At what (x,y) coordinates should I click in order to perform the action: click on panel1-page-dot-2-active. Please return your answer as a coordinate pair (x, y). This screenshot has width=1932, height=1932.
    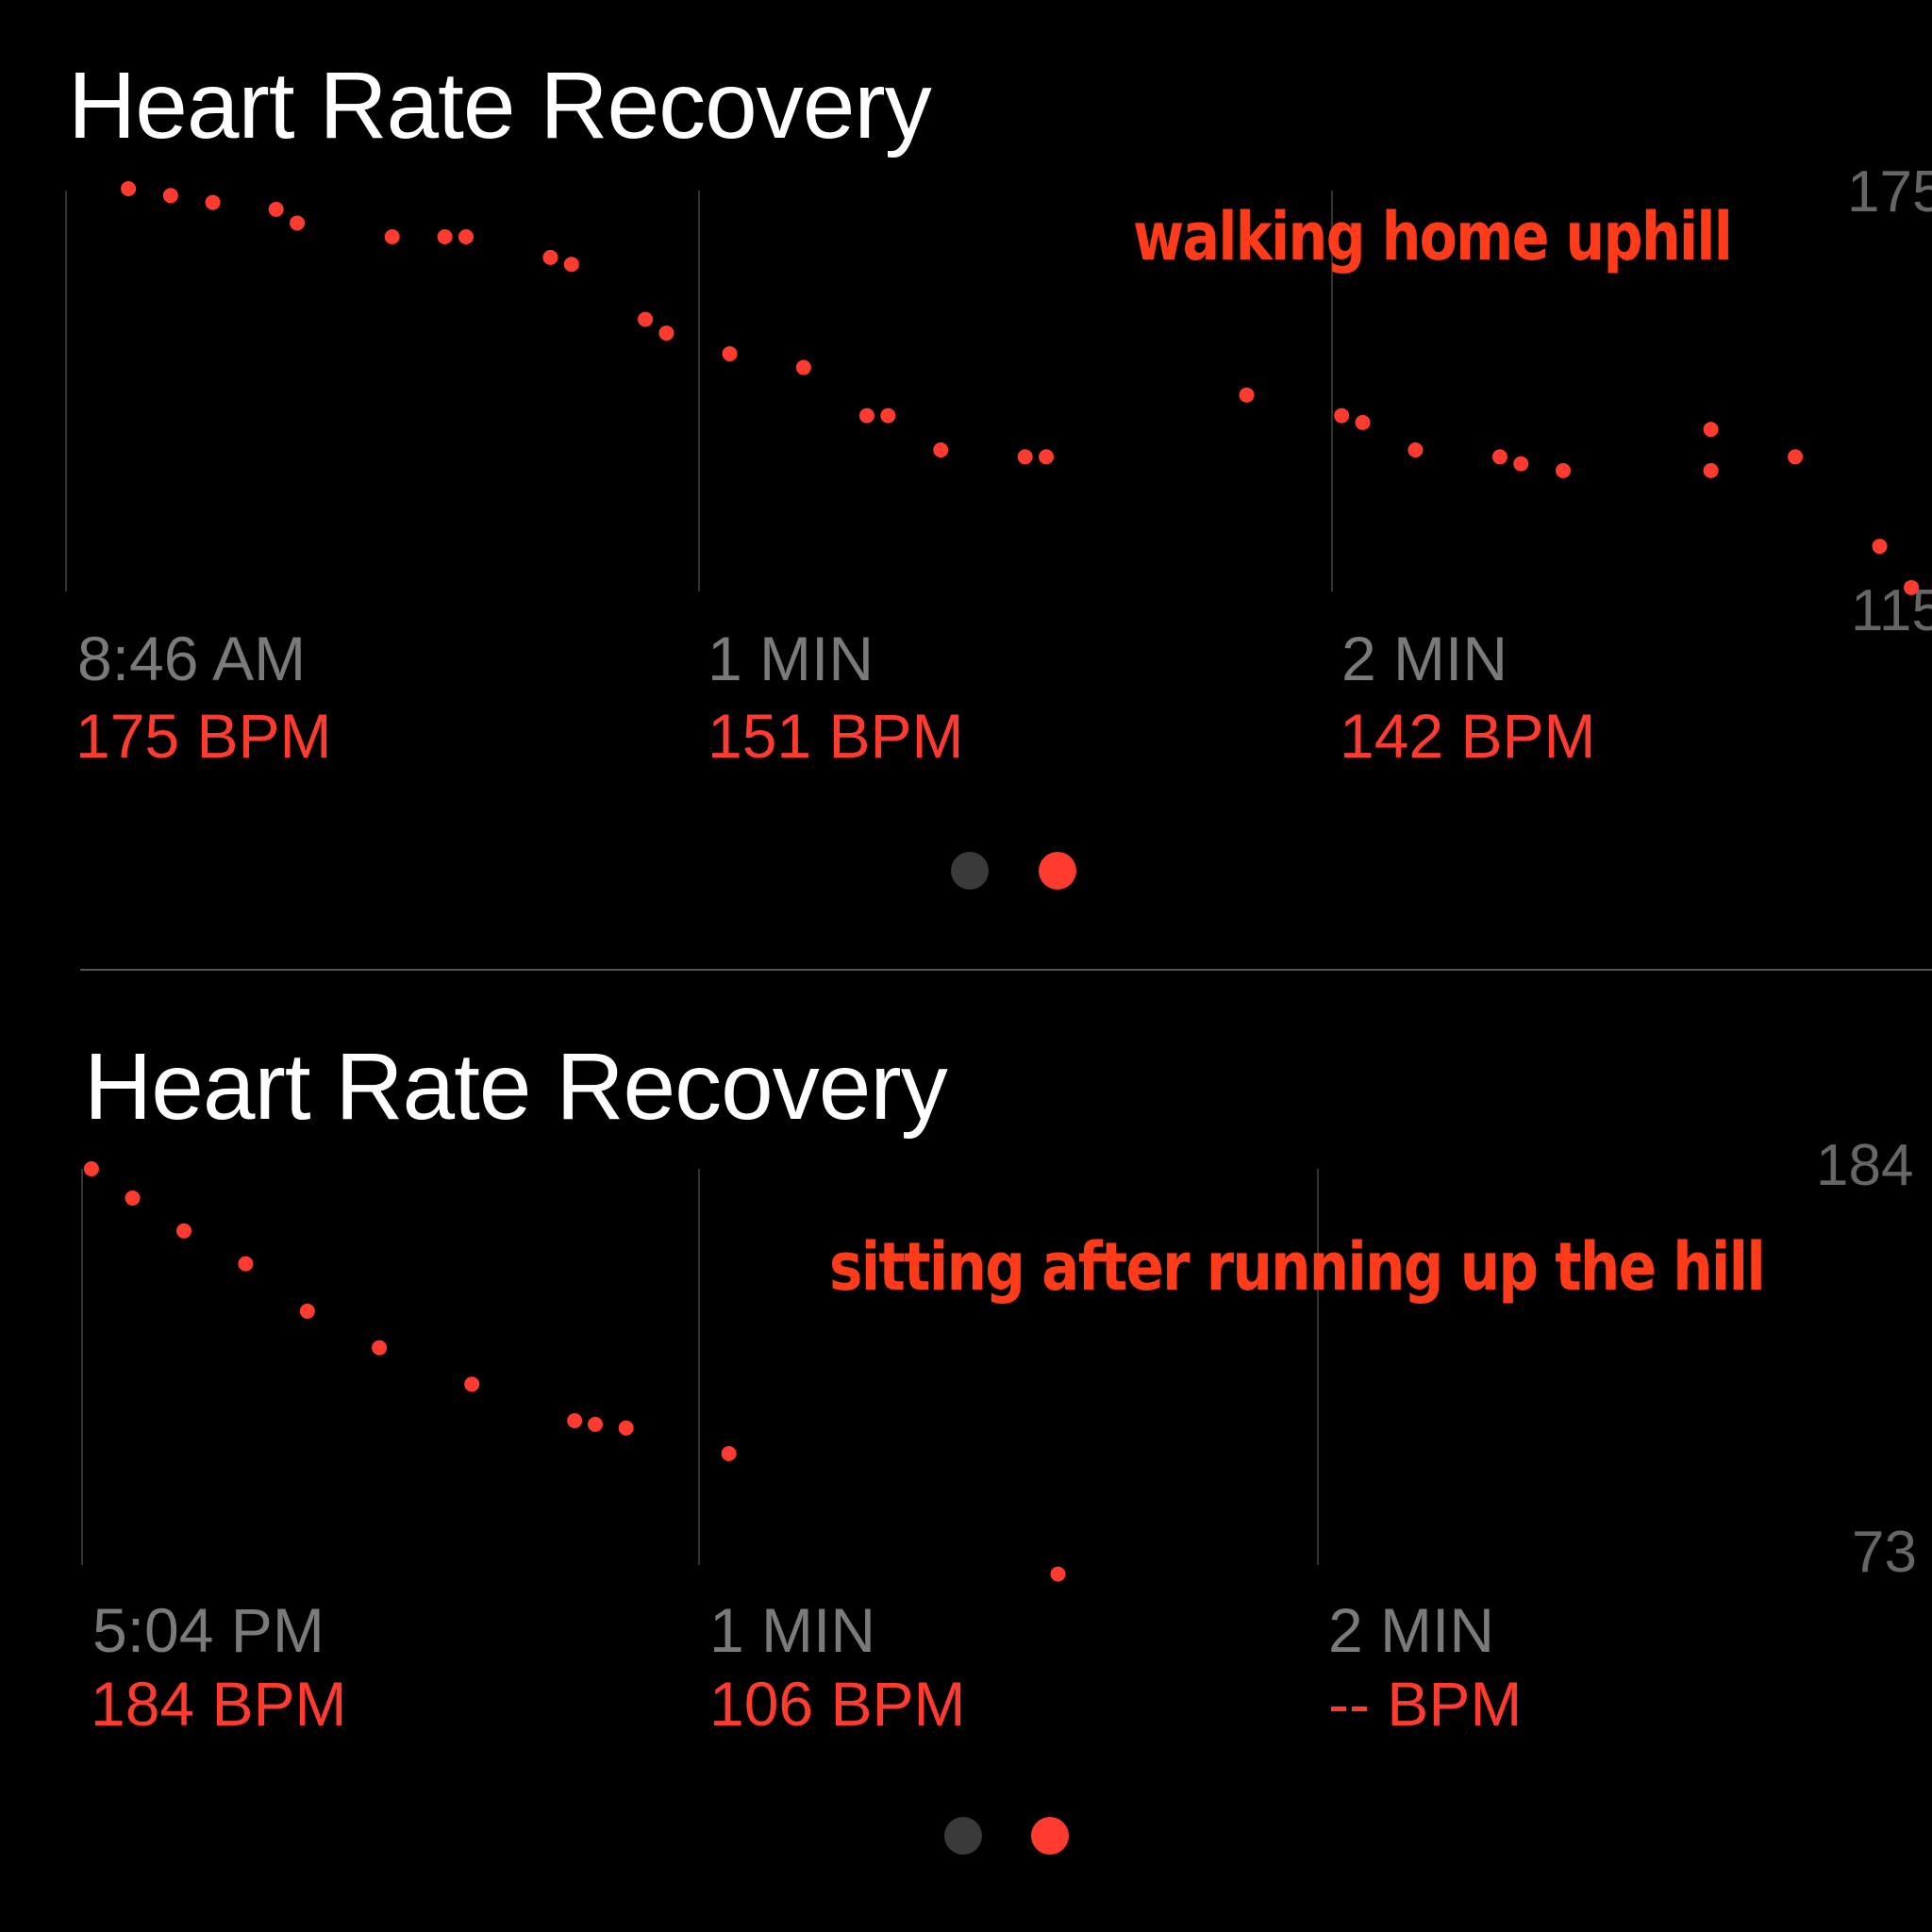
    Looking at the image, I should click on (1057, 871).